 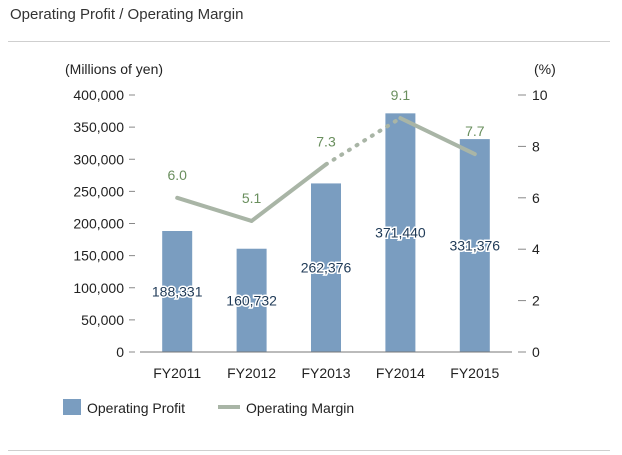 I want to click on bottom-divider, so click(x=309, y=450).